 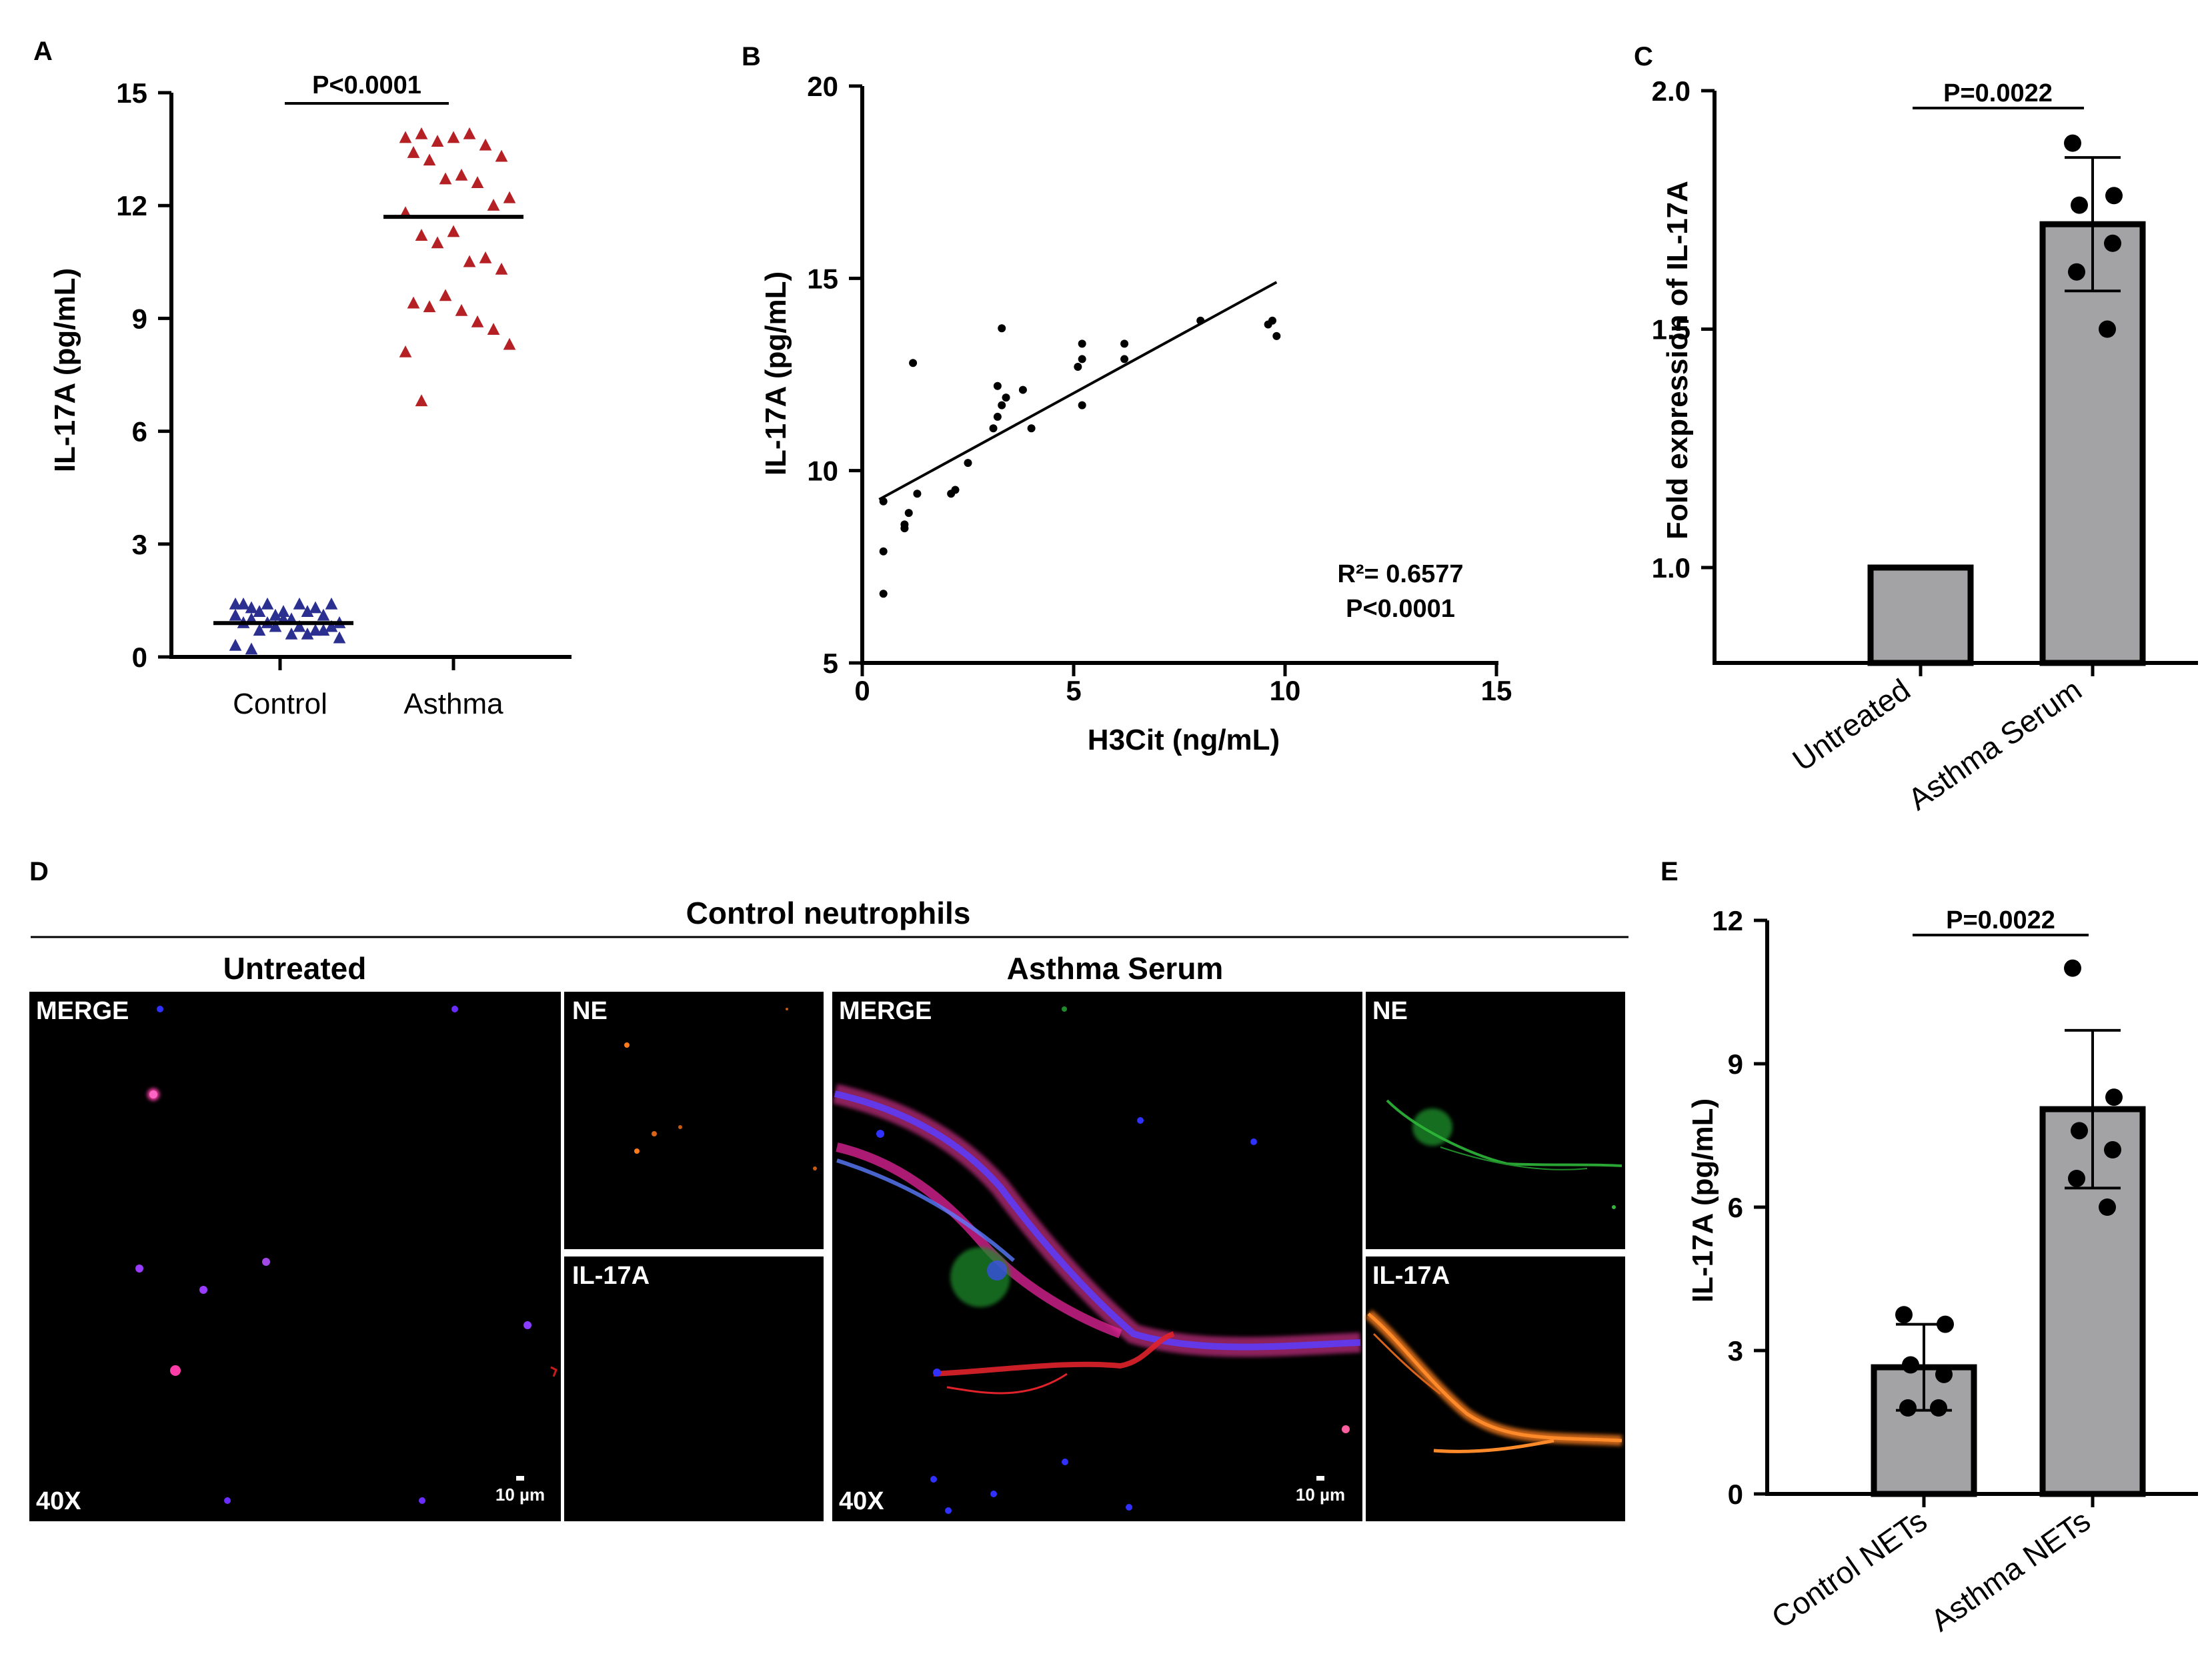 I want to click on untreated-group-title: Untreated, so click(x=295, y=969).